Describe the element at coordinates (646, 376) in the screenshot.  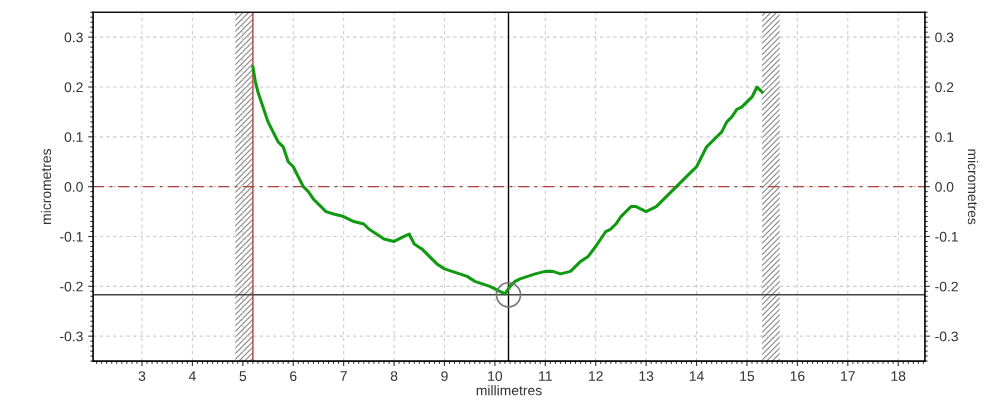
I see `x-tick-label: 13` at that location.